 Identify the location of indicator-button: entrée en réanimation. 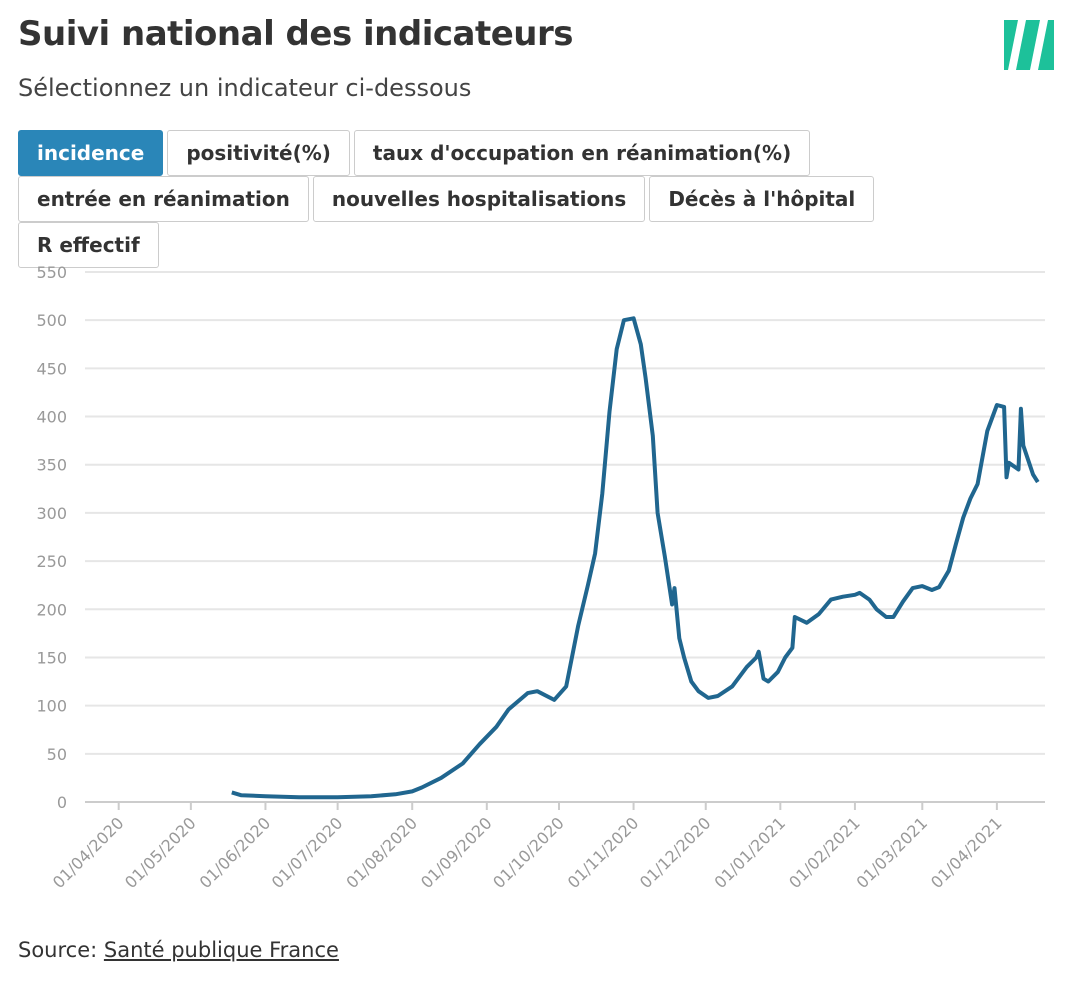
(163, 199).